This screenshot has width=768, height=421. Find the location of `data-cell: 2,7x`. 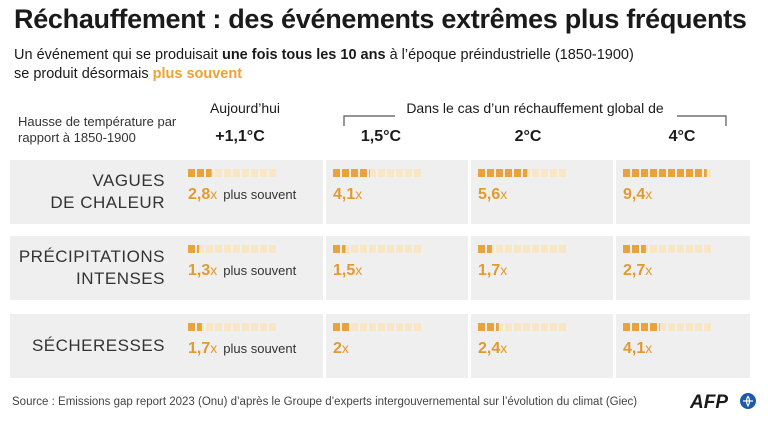

data-cell: 2,7x is located at coordinates (695, 268).